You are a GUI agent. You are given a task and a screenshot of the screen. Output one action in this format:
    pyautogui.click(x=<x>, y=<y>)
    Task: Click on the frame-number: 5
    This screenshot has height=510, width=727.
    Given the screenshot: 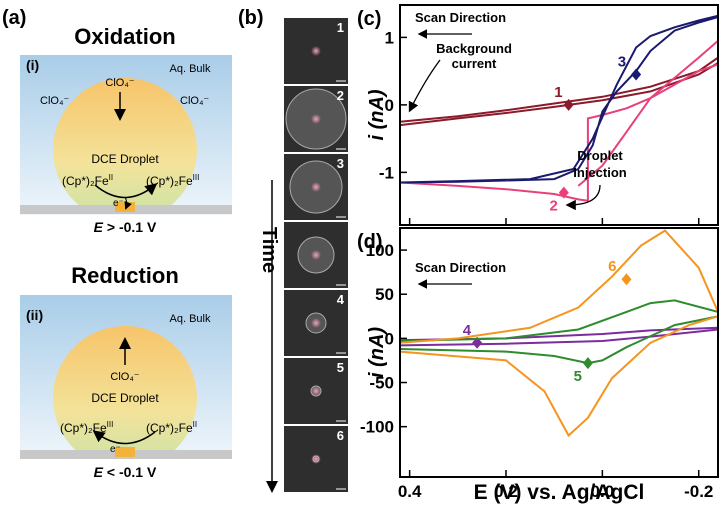 What is the action you would take?
    pyautogui.click(x=340, y=367)
    